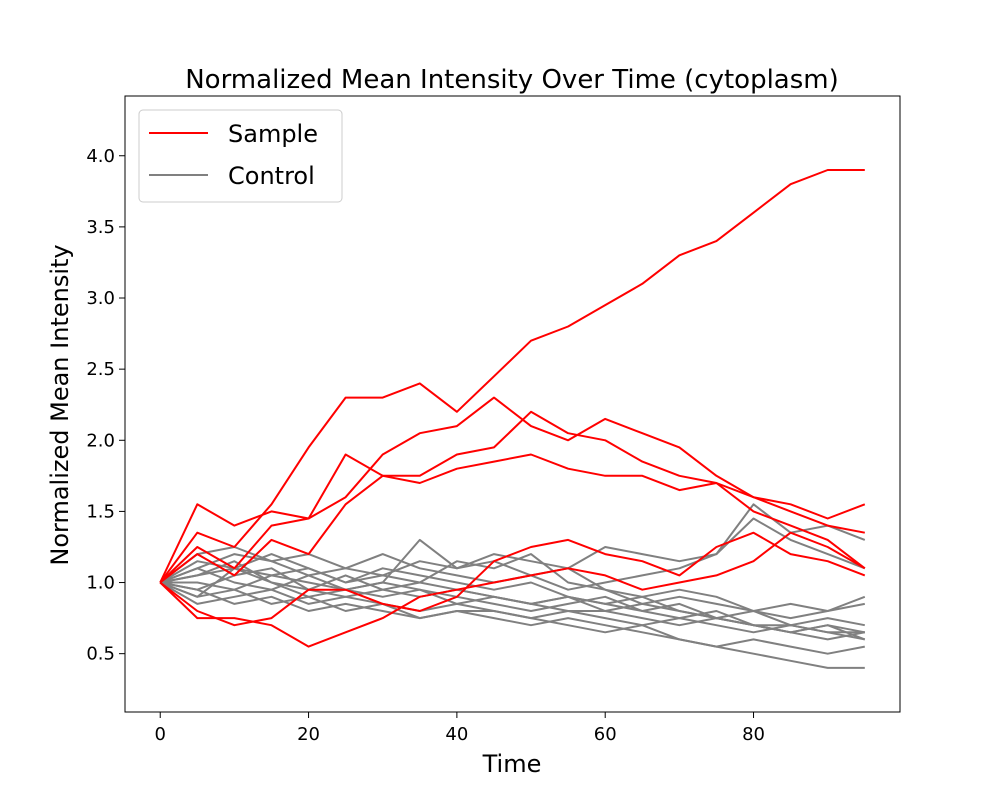  Describe the element at coordinates (100, 298) in the screenshot. I see `y-tick-label-5: 3.0` at that location.